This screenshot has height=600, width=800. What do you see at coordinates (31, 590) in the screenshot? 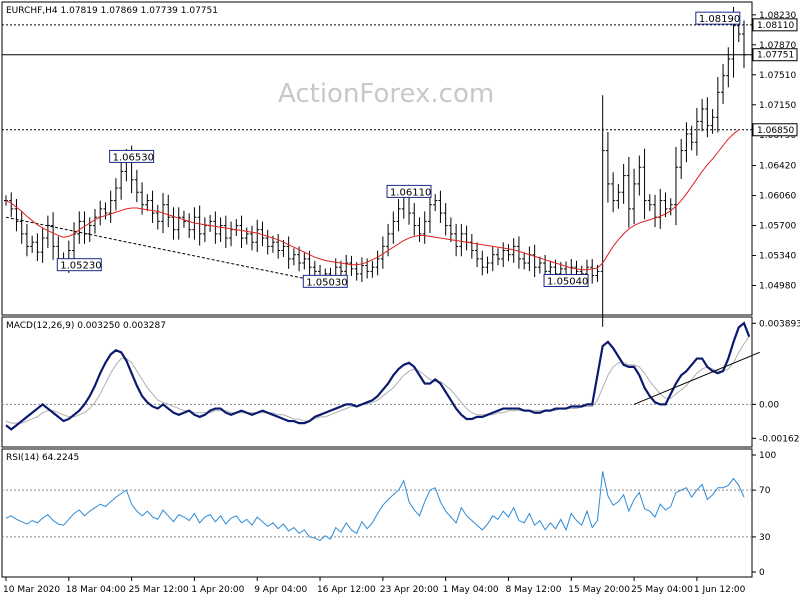
I see `x-tick-label: 10 Mar 2020` at bounding box center [31, 590].